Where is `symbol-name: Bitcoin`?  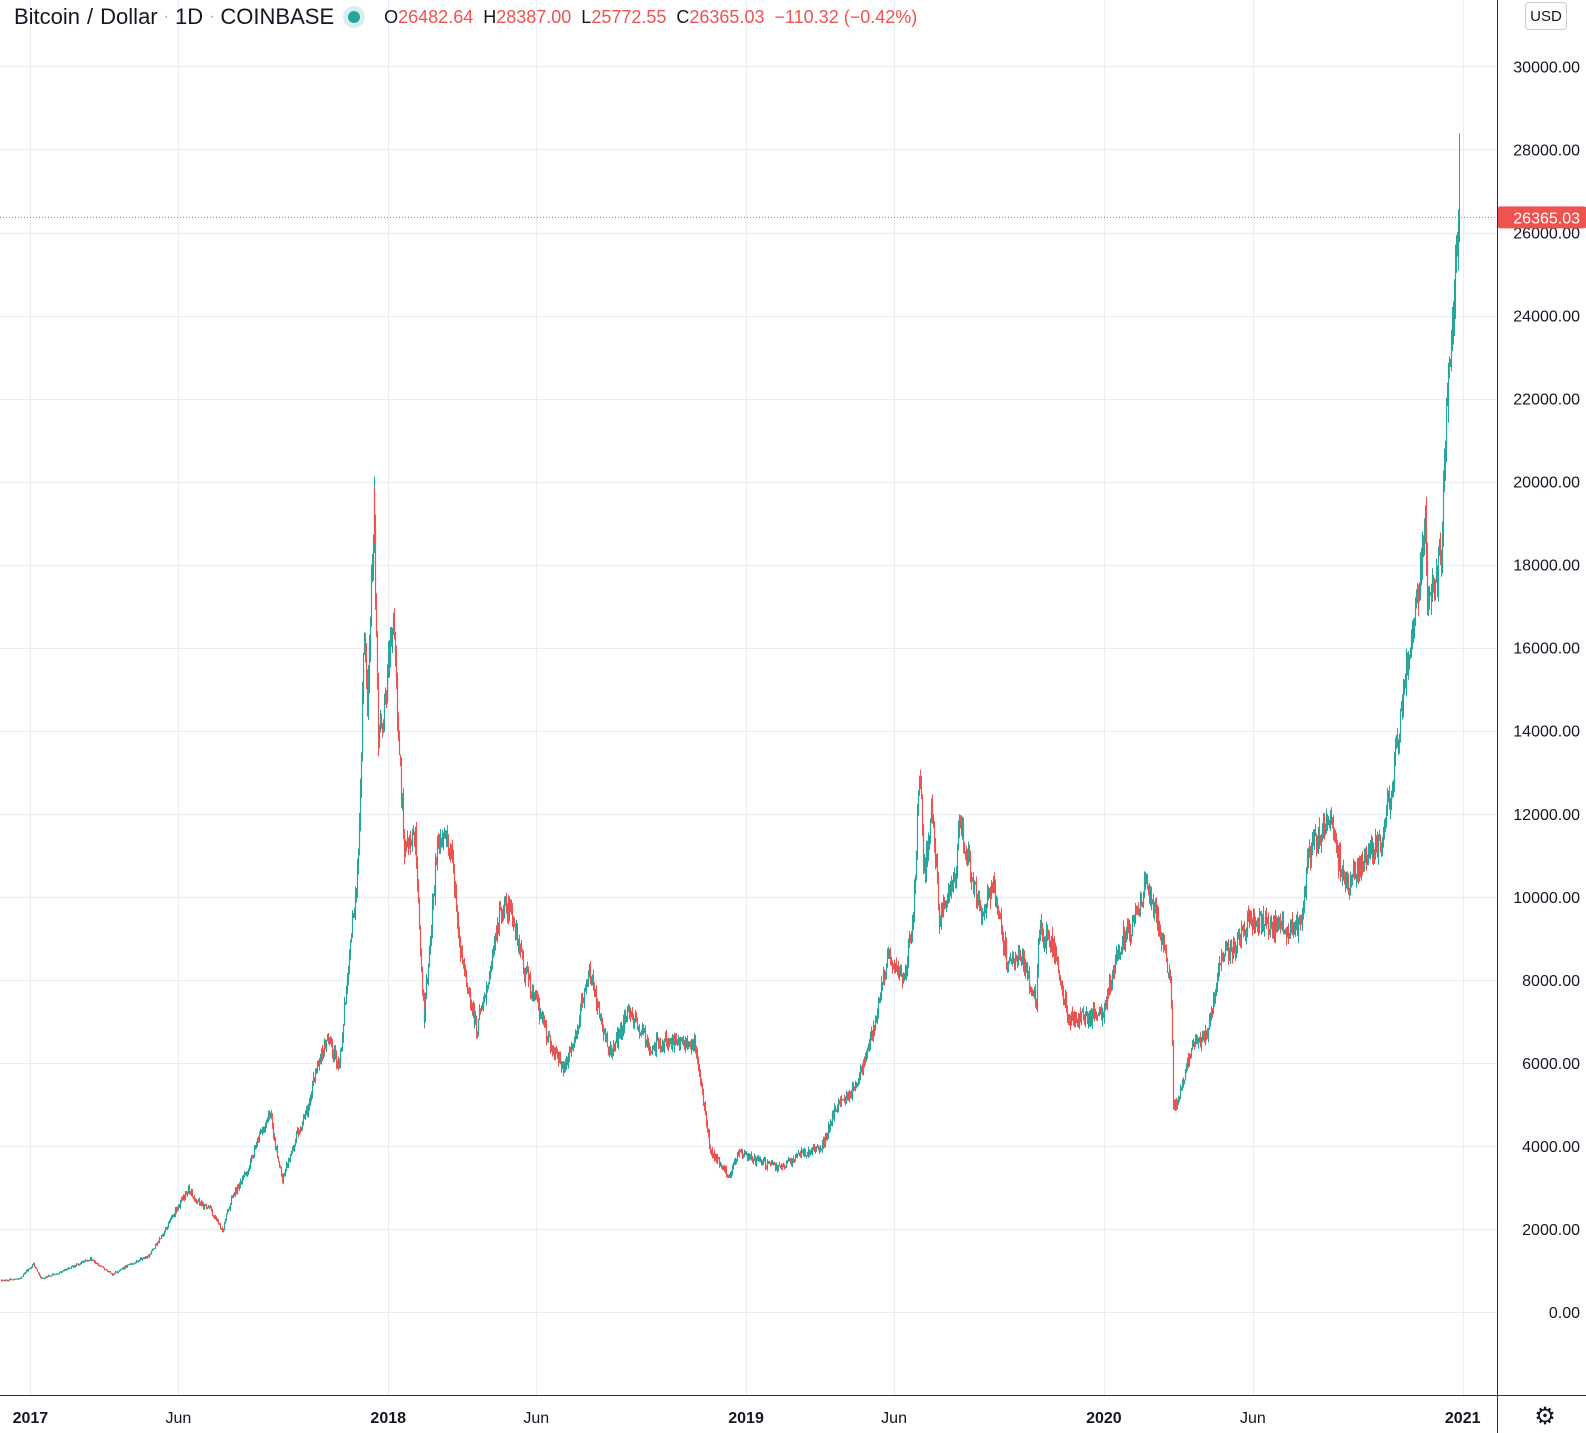 symbol-name: Bitcoin is located at coordinates (47, 16).